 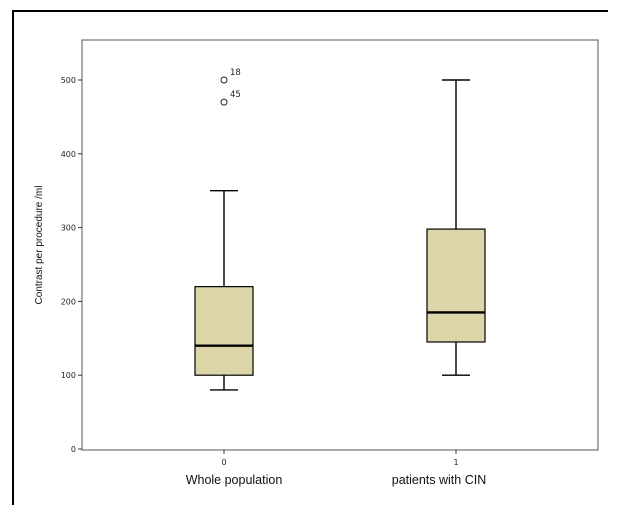 I want to click on outlier-label: 18, so click(x=235, y=73).